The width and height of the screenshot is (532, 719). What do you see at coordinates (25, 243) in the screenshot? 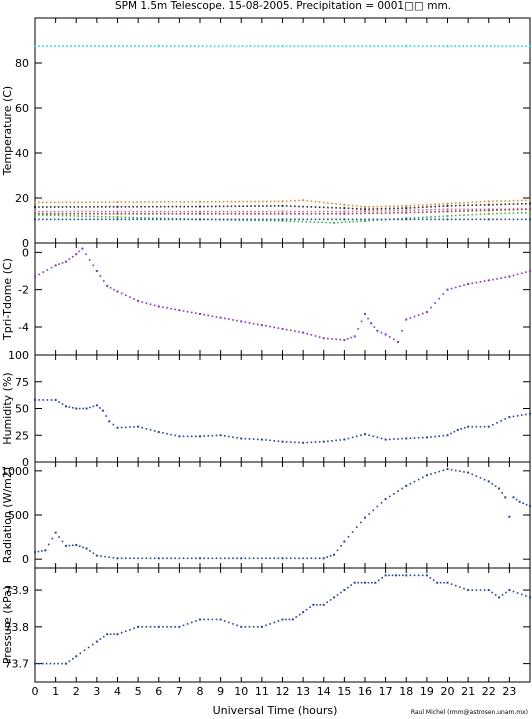
I see `y-tick-label: 0` at bounding box center [25, 243].